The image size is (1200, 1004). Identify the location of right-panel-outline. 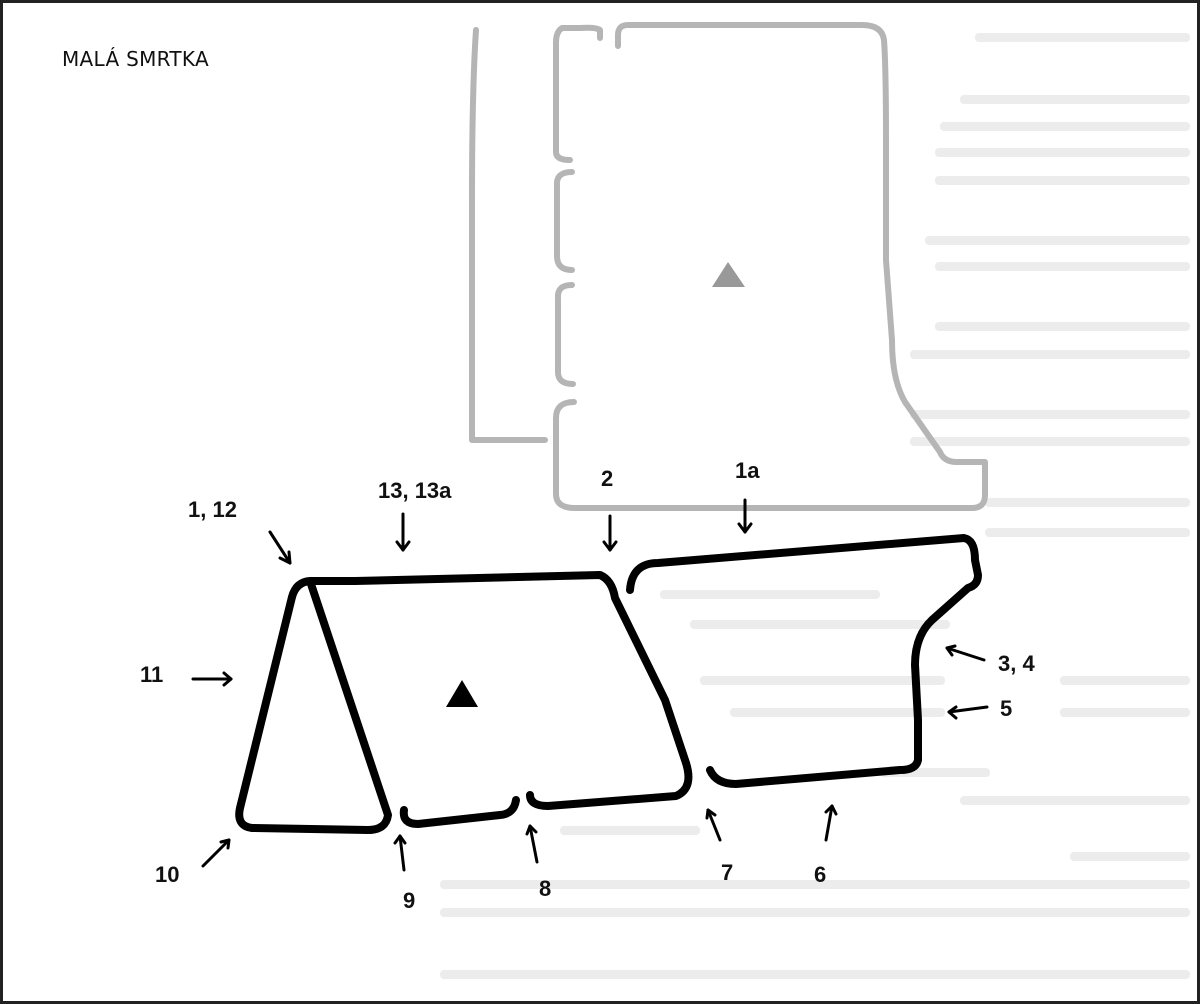
(804, 661).